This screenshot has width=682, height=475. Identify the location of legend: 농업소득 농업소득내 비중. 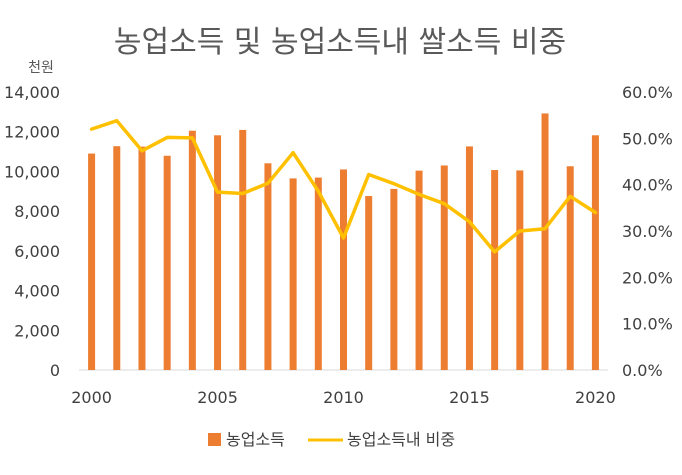
(331, 439).